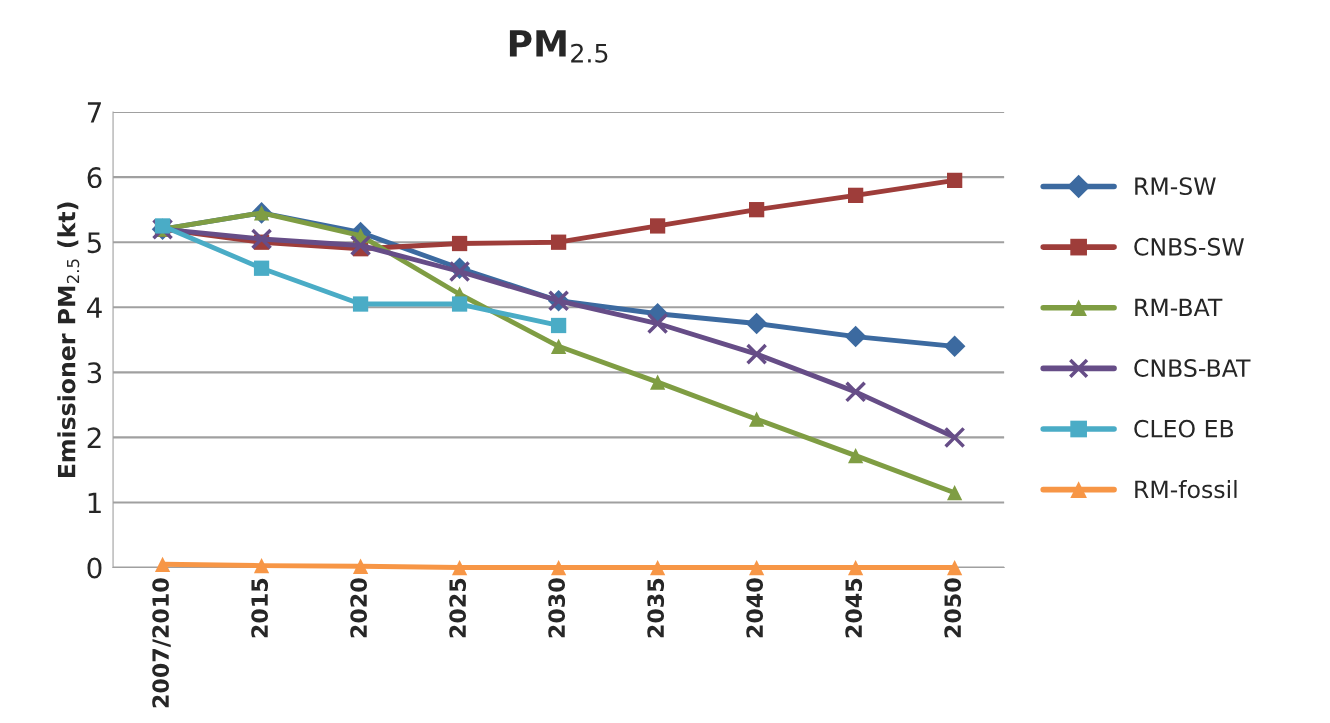 Image resolution: width=1330 pixels, height=723 pixels. What do you see at coordinates (94, 307) in the screenshot?
I see `y-tick-label: 4` at bounding box center [94, 307].